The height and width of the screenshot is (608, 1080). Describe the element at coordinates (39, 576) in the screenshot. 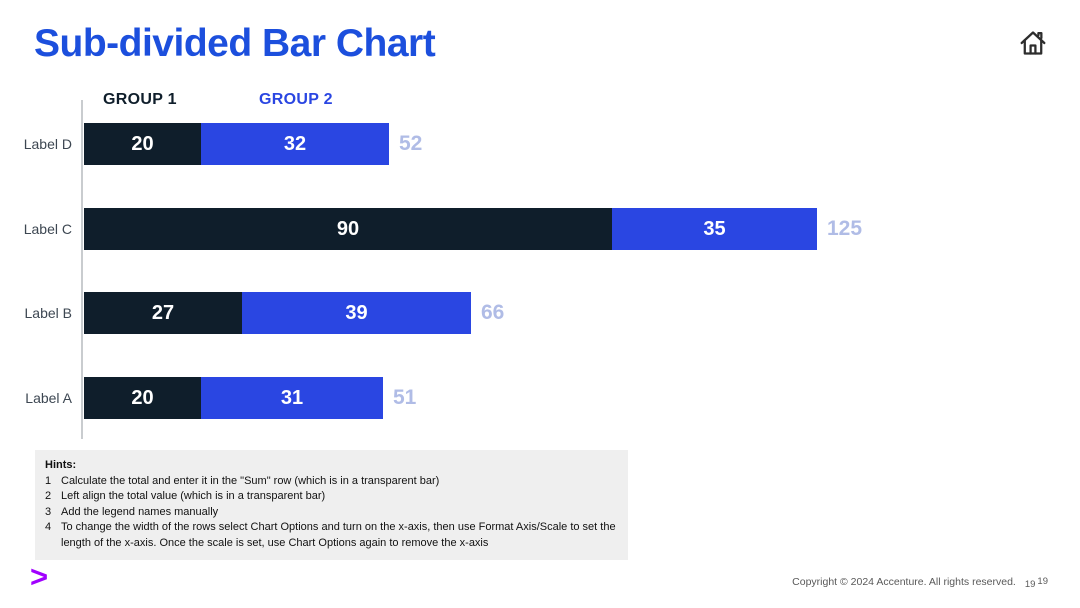

I see `accenture-logo: >` at that location.